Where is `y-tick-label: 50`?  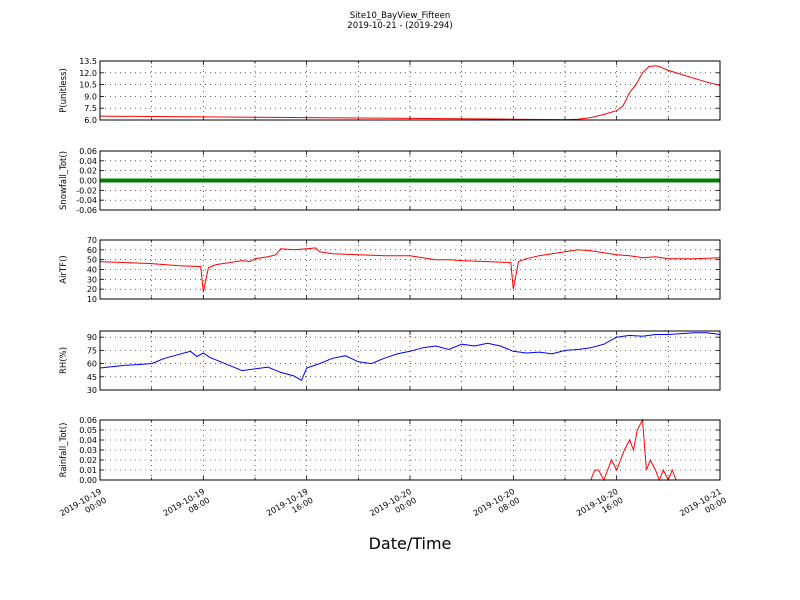 y-tick-label: 50 is located at coordinates (92, 260).